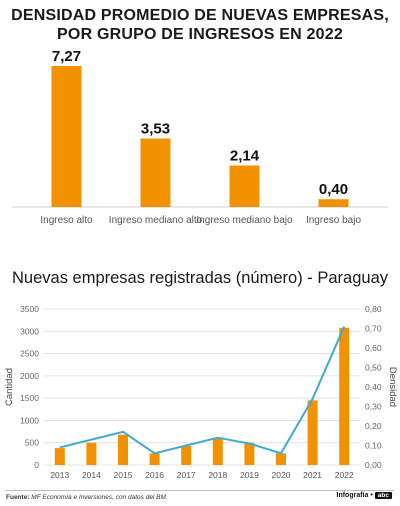 This screenshot has height=506, width=400. Describe the element at coordinates (29, 309) in the screenshot. I see `left-tick-7: 3500` at that location.